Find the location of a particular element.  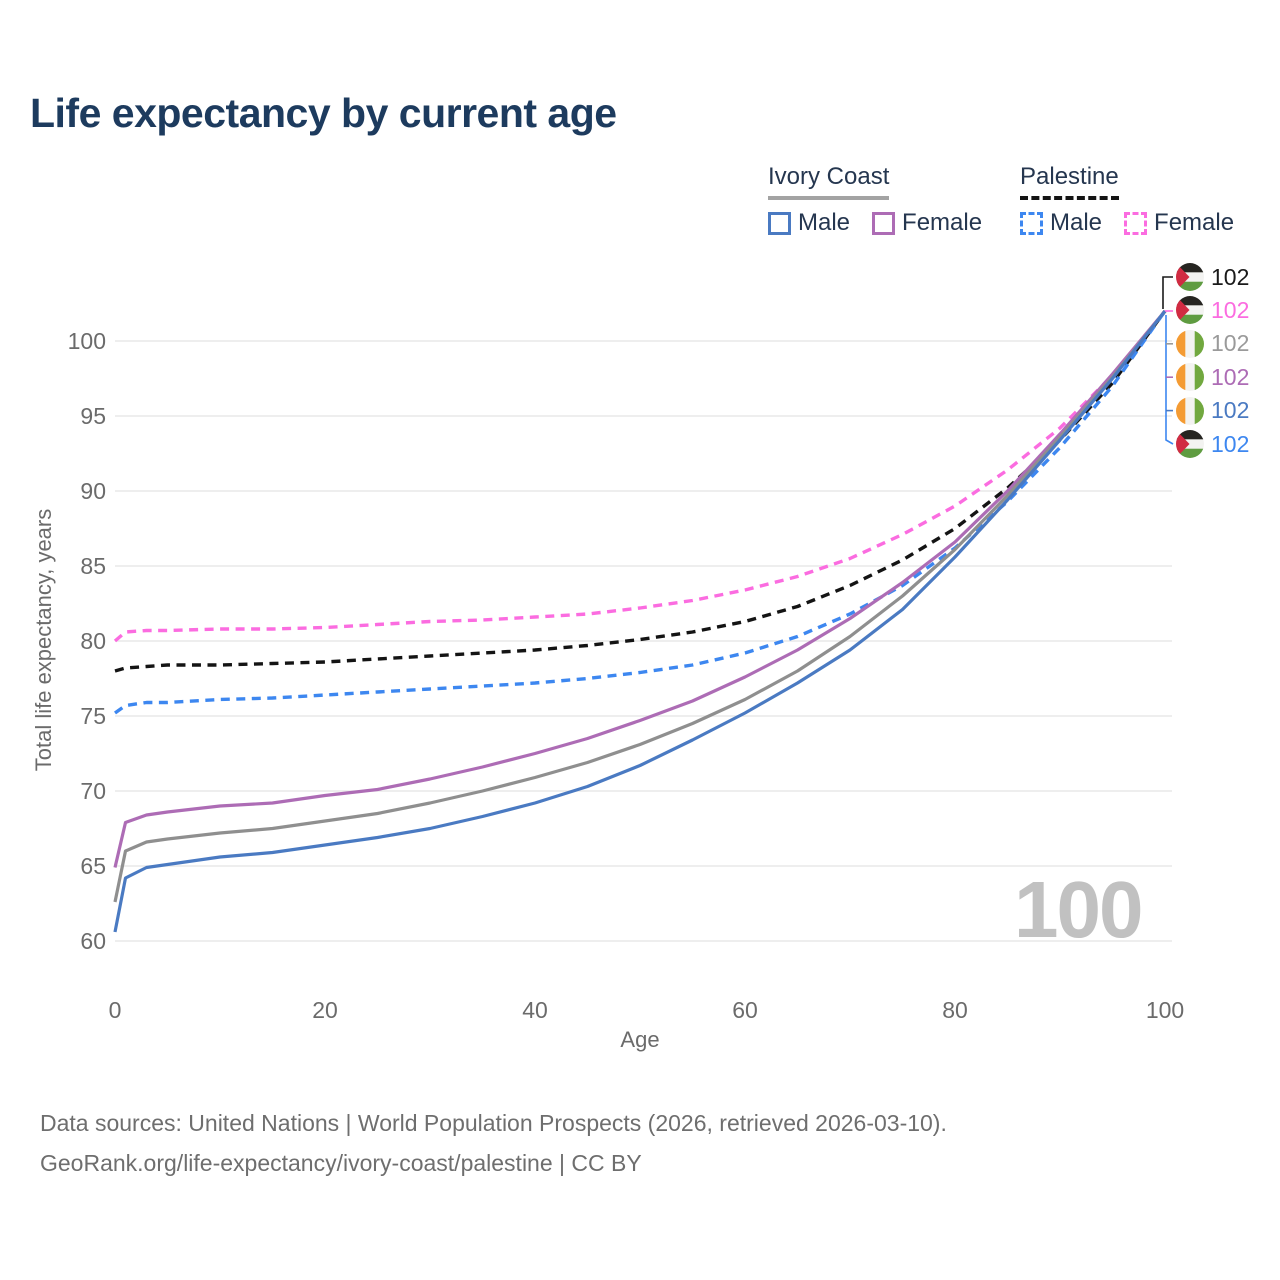

swatch-palestine-male-icon is located at coordinates (1031, 223).